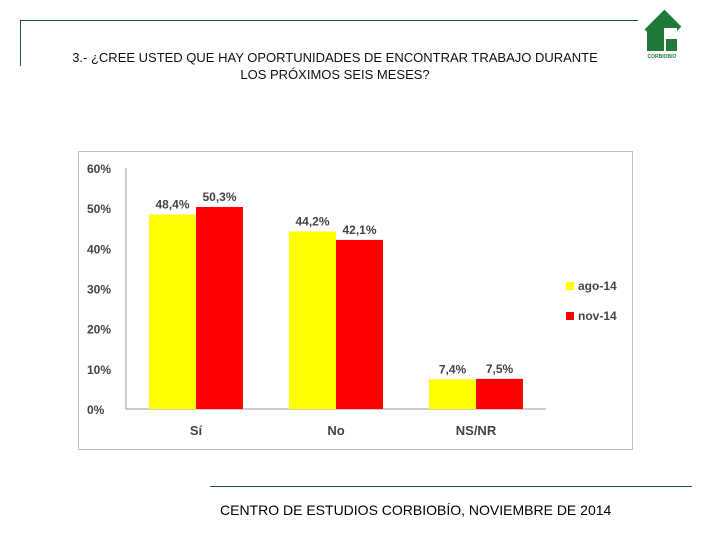  I want to click on legend-label: nov-14, so click(597, 316).